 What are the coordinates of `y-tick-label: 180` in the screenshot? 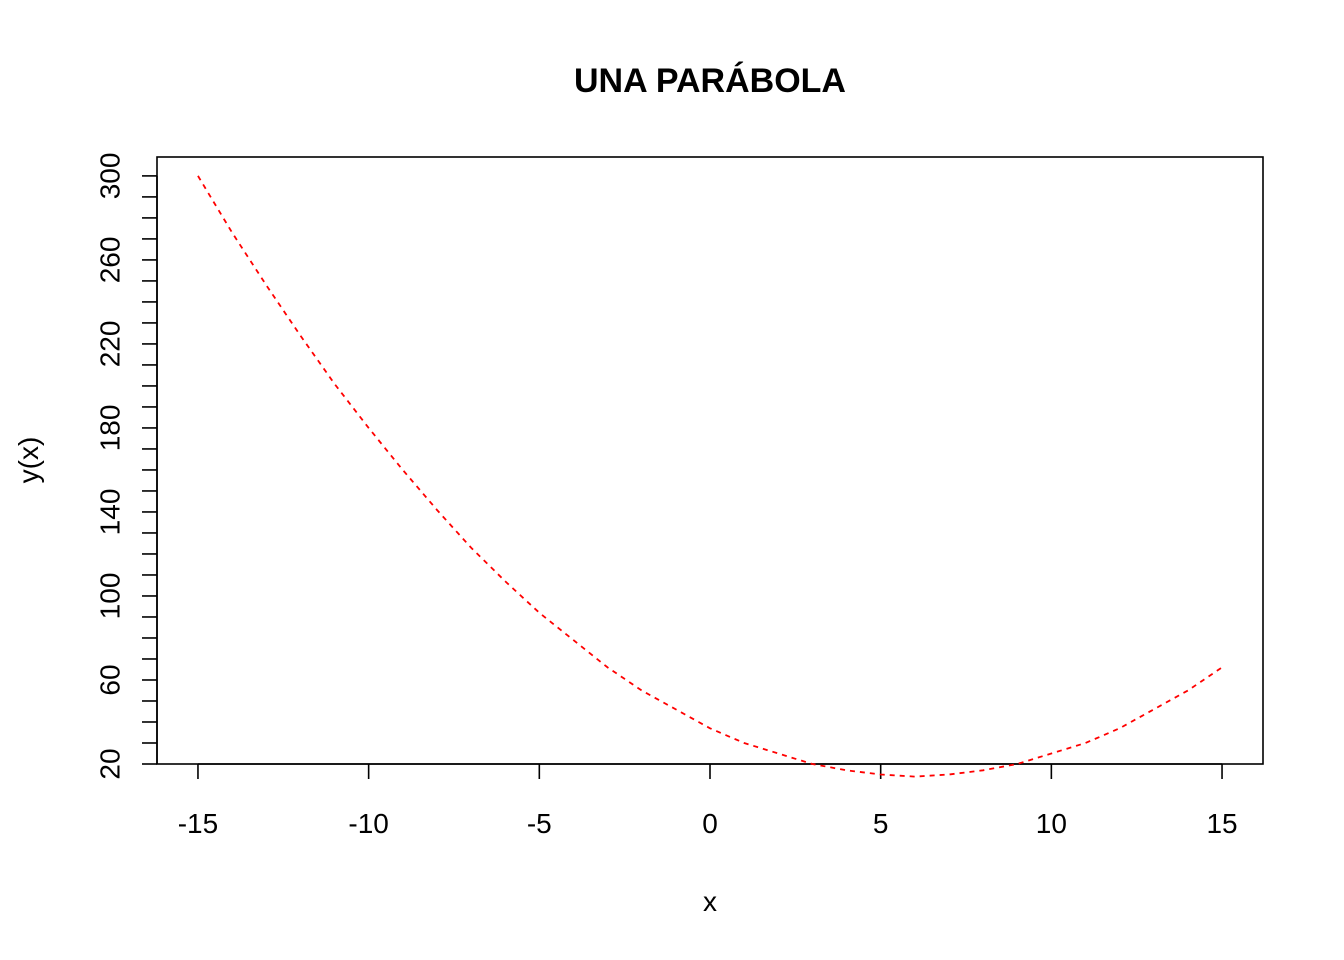 It's located at (109, 428).